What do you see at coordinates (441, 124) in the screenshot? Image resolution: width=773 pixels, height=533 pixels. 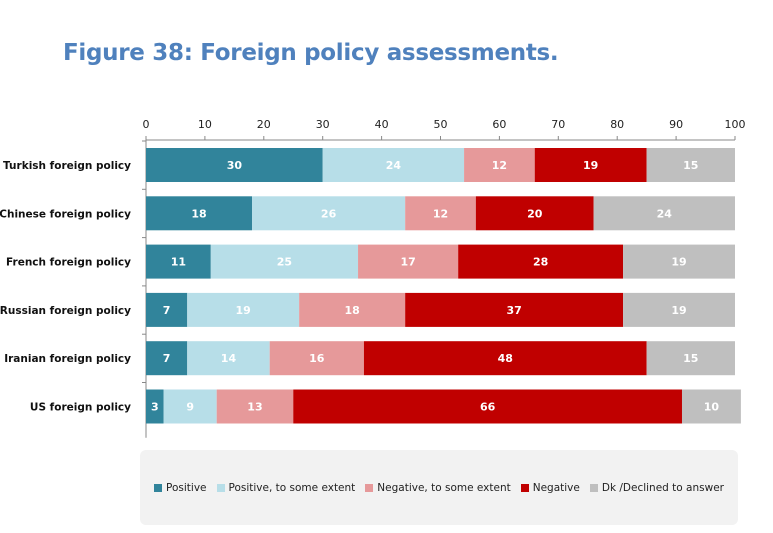 I see `x-tick-label: 50` at bounding box center [441, 124].